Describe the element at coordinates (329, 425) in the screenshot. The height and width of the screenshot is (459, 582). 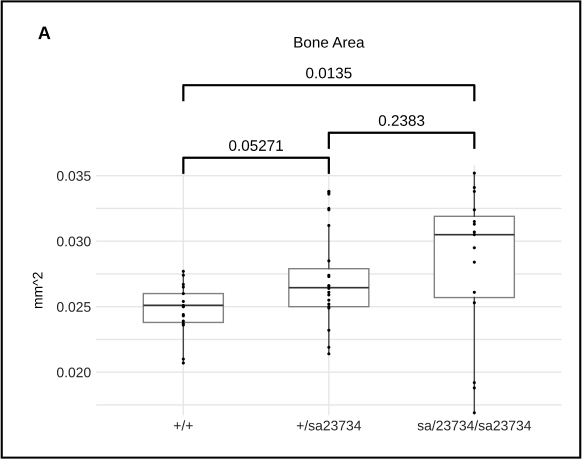
I see `x-tick-label: +/sa23734` at that location.